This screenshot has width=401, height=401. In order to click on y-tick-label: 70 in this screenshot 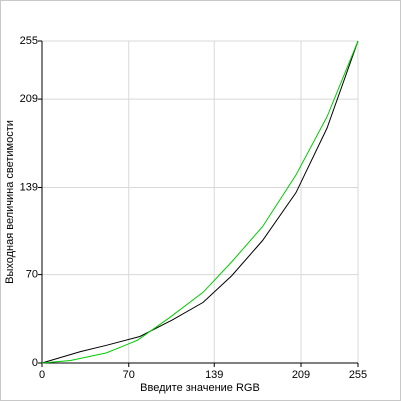, I will do `click(32, 275)`.